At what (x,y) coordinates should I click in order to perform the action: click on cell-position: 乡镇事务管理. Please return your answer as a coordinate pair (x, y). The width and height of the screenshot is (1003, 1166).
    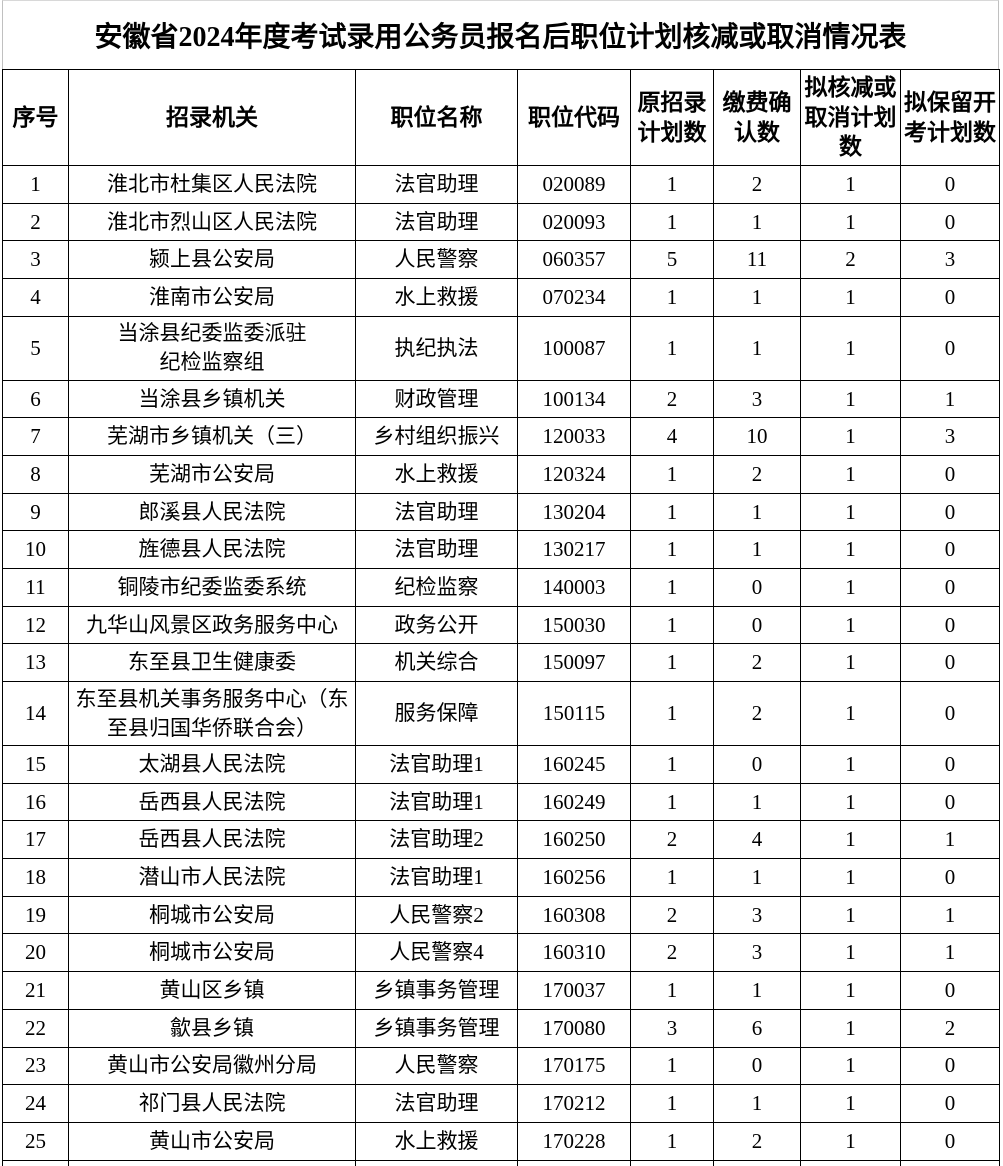
    Looking at the image, I should click on (436, 1028).